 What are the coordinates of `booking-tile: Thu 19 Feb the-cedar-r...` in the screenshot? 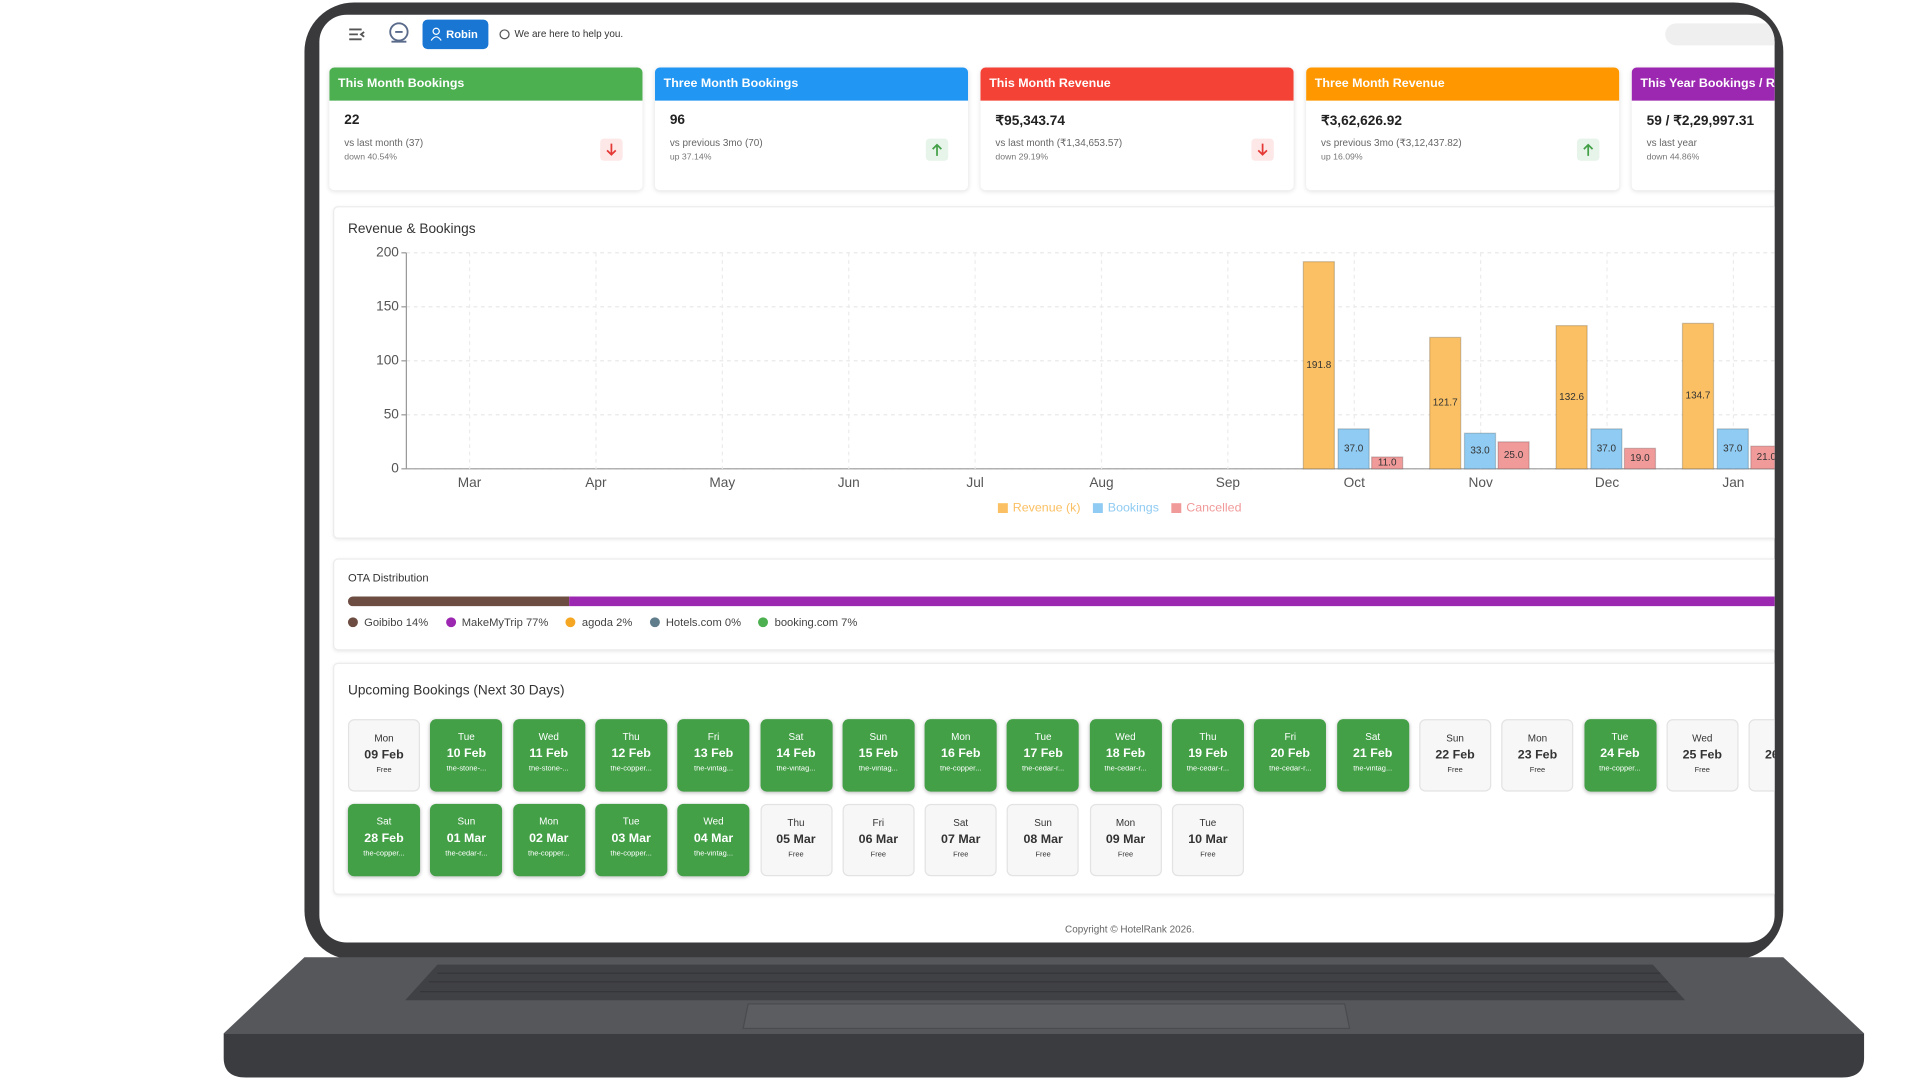 It's located at (1207, 755).